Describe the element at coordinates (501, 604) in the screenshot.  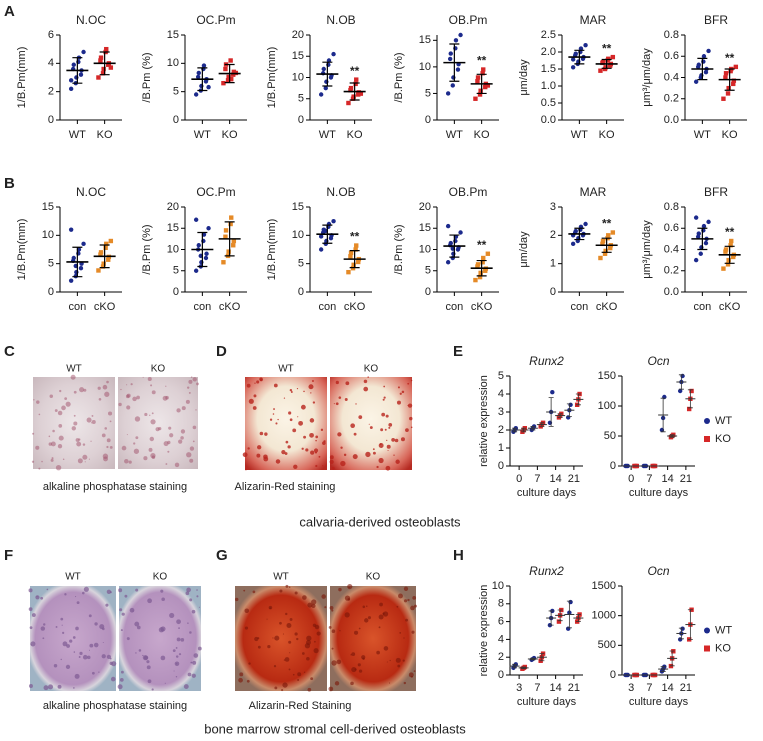
I see `y-tick-label: 8` at that location.